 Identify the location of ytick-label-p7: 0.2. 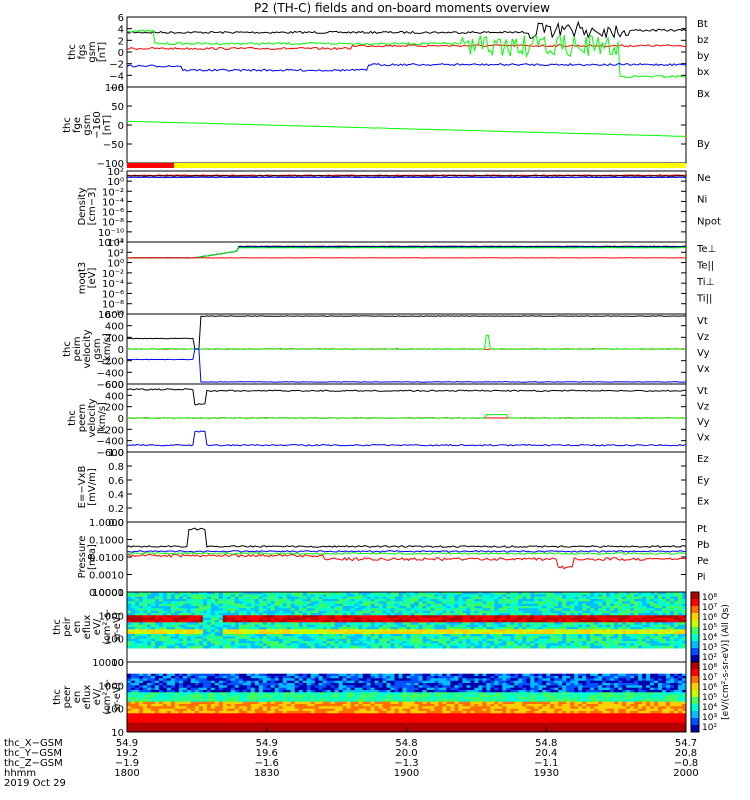
(116, 509).